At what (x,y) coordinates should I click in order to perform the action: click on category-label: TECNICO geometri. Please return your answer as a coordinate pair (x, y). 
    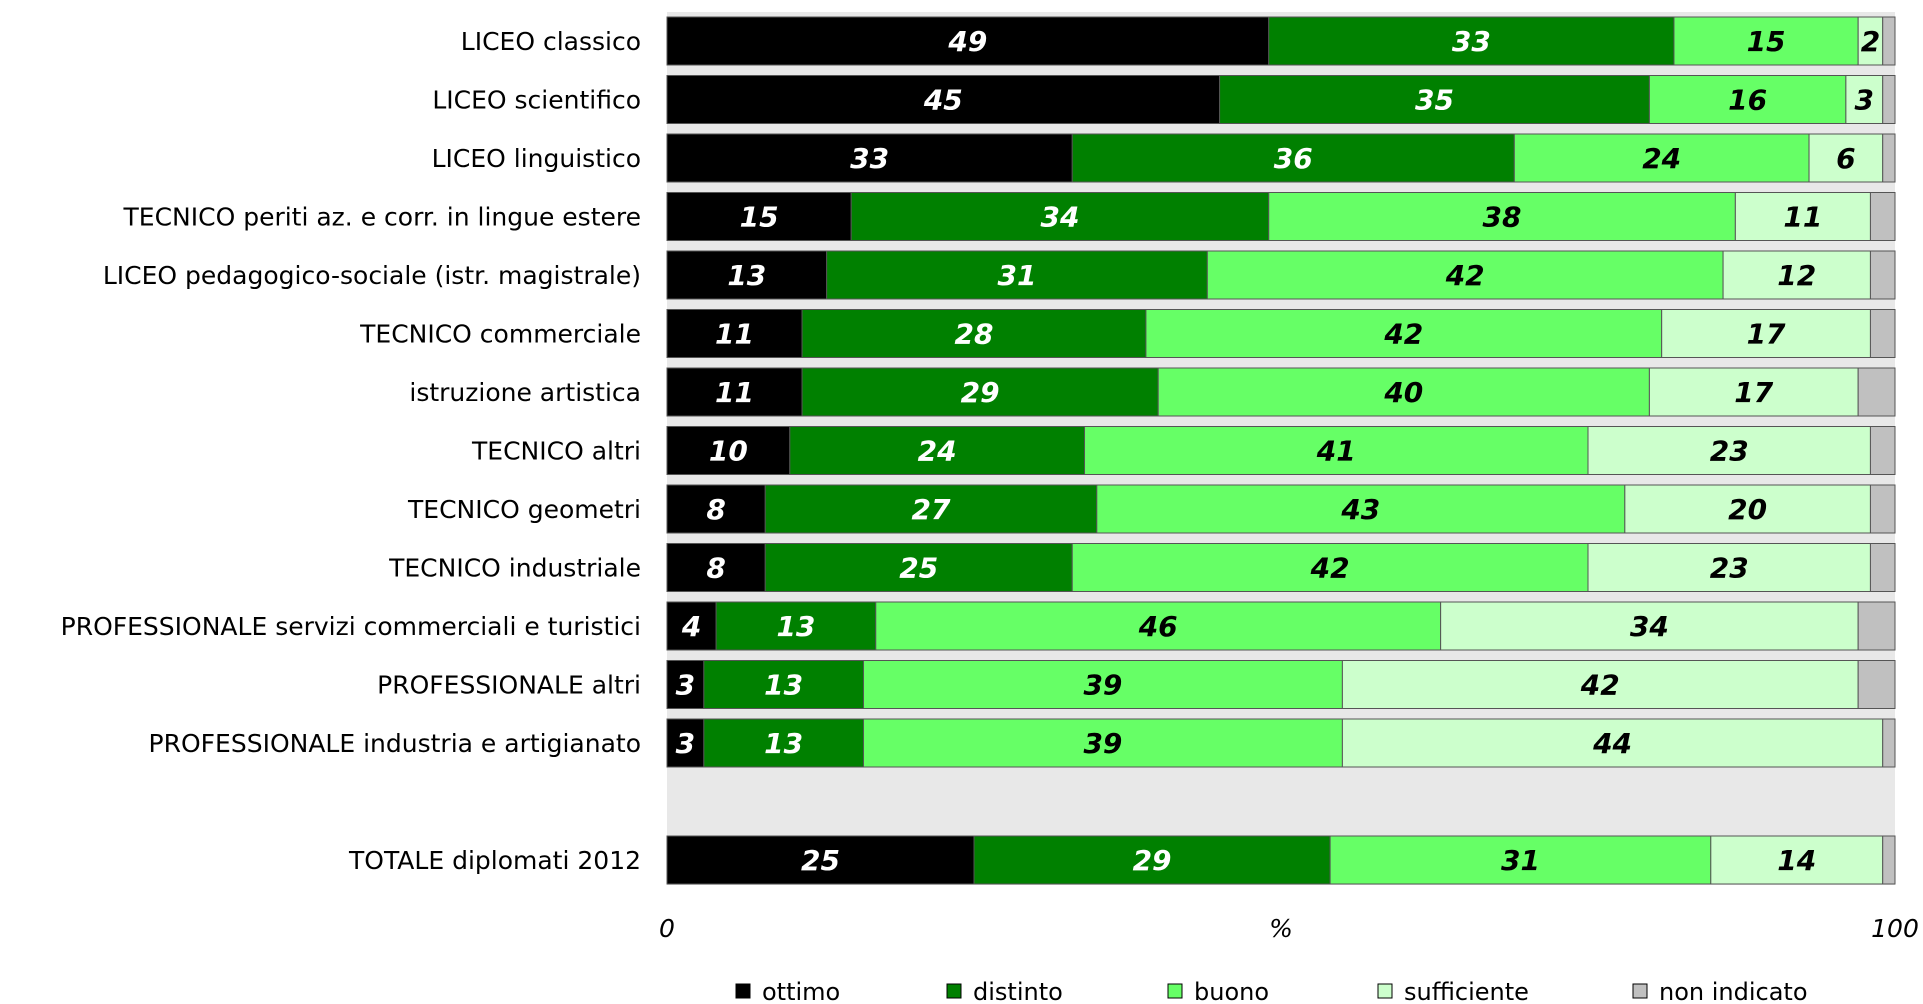
    Looking at the image, I should click on (524, 509).